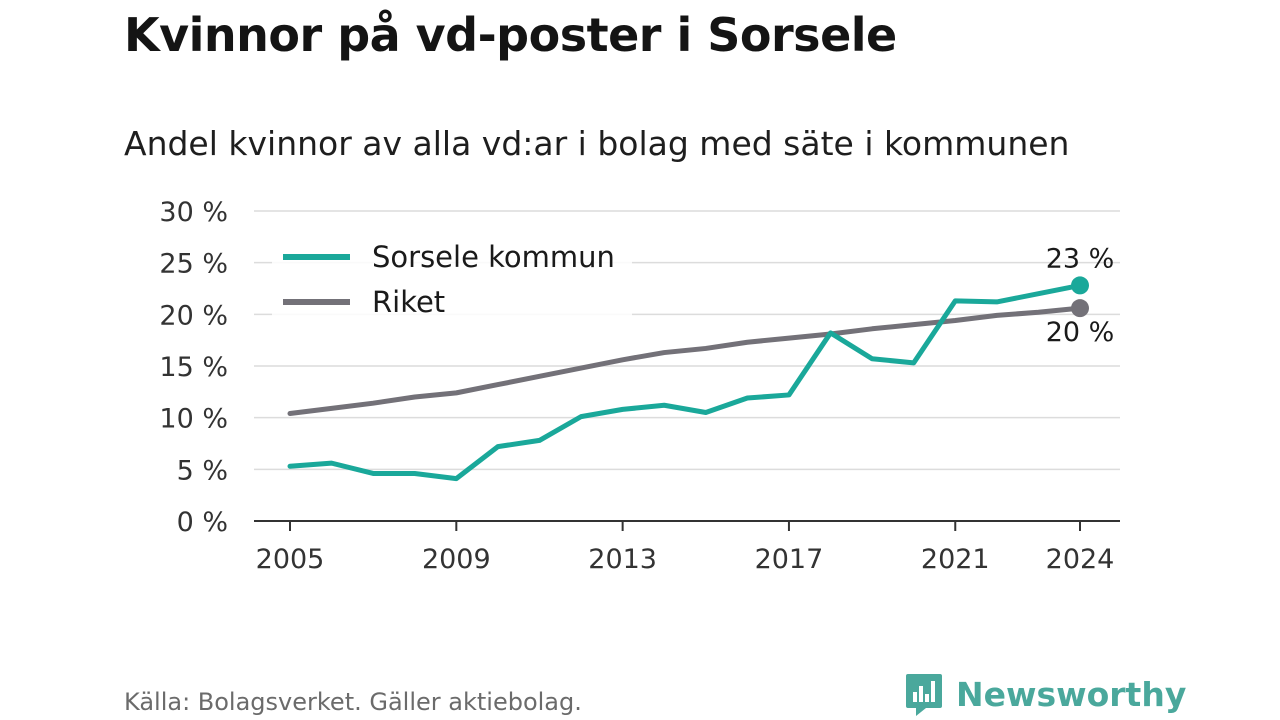 This screenshot has width=1280, height=720. Describe the element at coordinates (789, 559) in the screenshot. I see `x-tick-label: 2017` at that location.